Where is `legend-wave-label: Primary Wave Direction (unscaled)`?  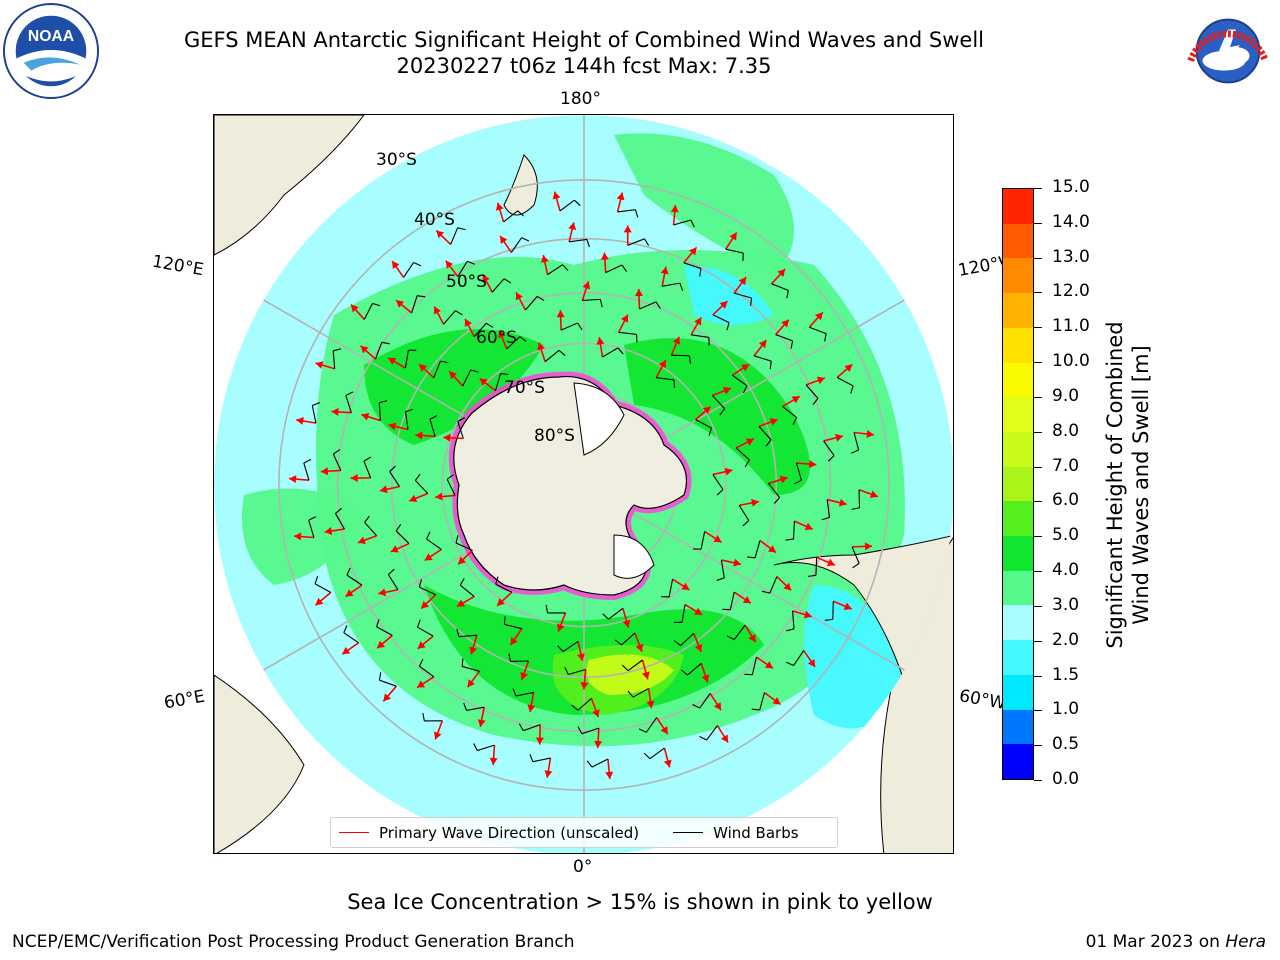
legend-wave-label: Primary Wave Direction (unscaled) is located at coordinates (509, 832).